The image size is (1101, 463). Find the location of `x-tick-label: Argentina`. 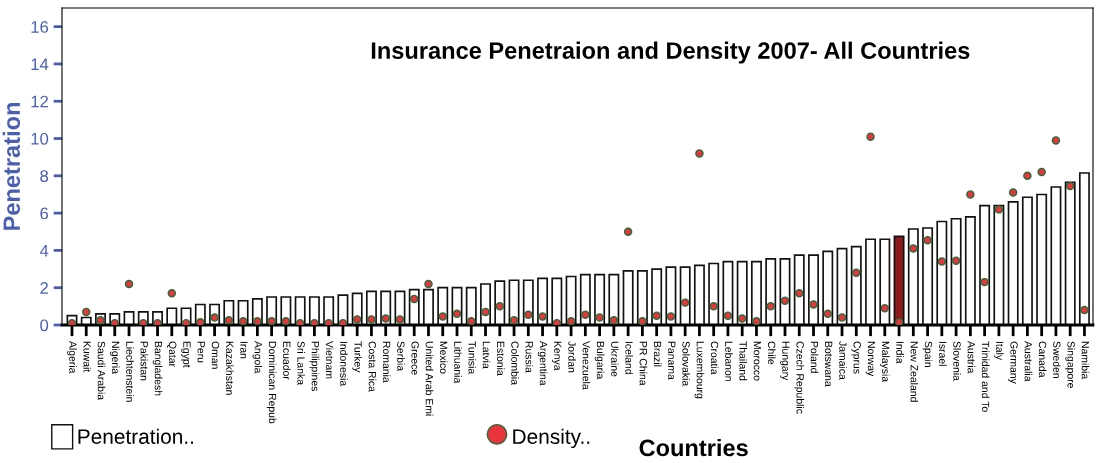

x-tick-label: Argentina is located at coordinates (542, 363).